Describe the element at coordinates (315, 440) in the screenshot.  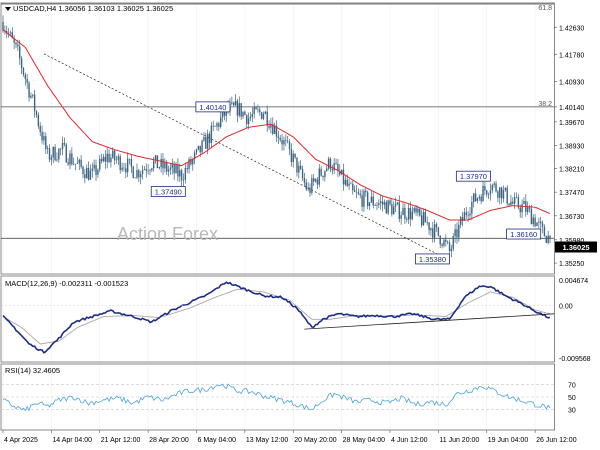
I see `x-tick-label: 20 May 20:00` at that location.